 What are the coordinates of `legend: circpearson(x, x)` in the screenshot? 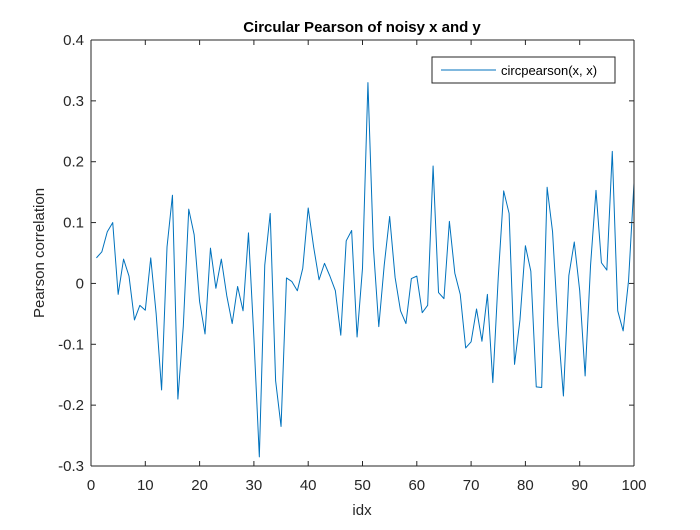 It's located at (523, 70).